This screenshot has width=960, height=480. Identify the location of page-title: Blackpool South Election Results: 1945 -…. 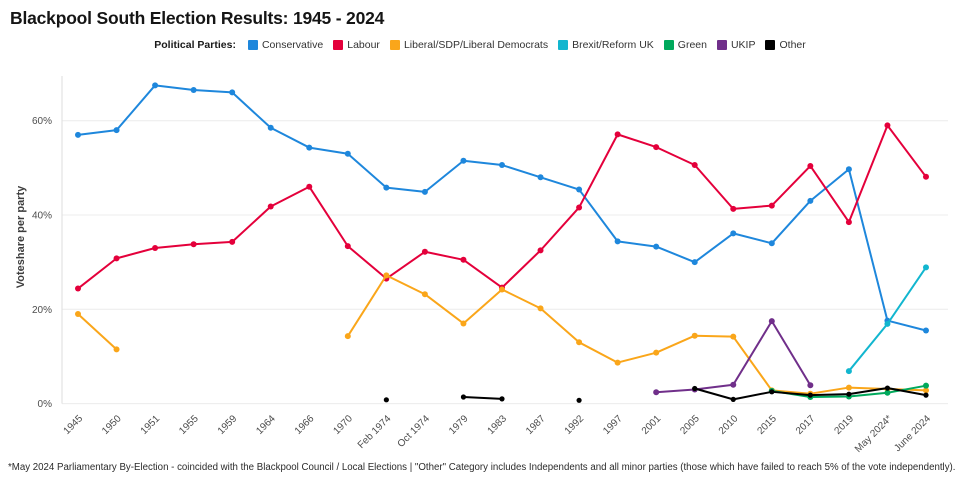
(197, 18).